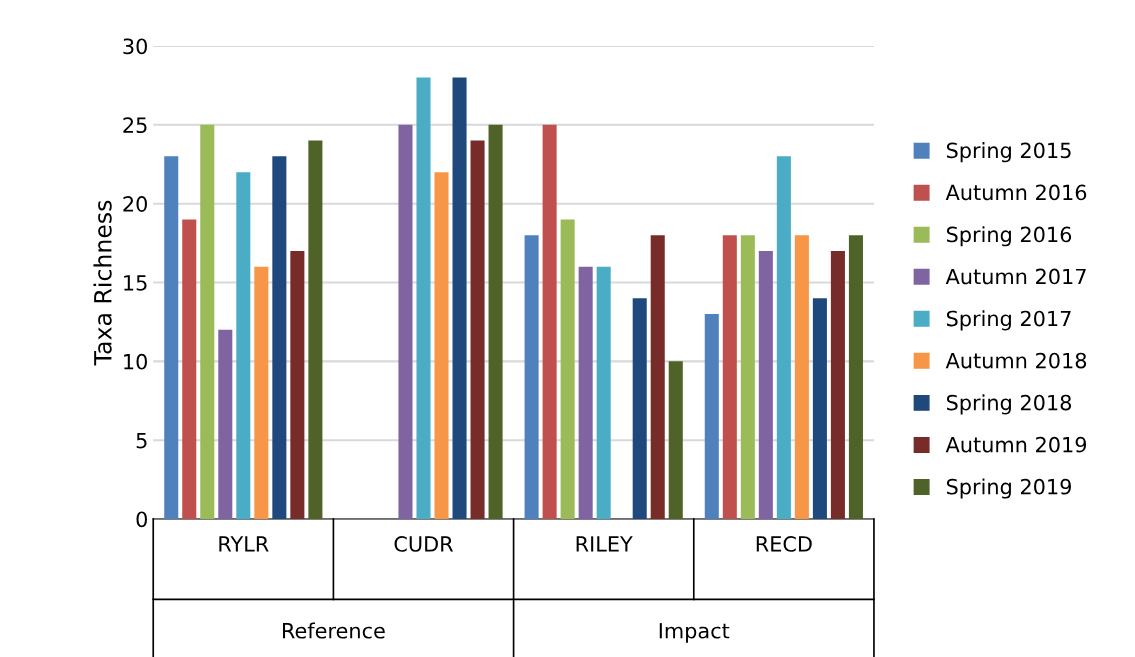  I want to click on legend-label: Autumn 2019, so click(1016, 444).